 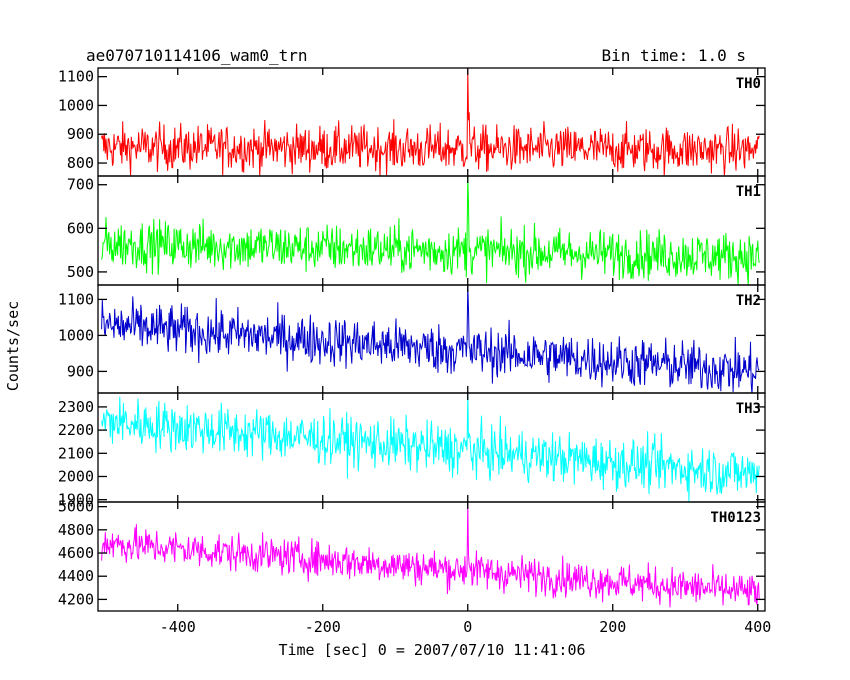 I want to click on panel-name-label: TH0123, so click(x=735, y=518).